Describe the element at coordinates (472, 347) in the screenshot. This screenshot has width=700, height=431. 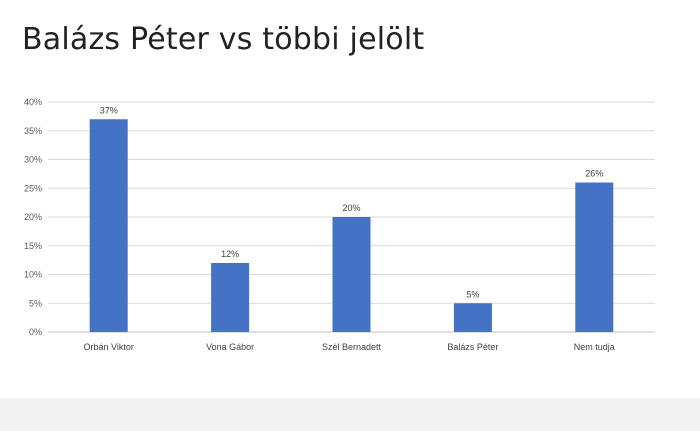
I see `category-label: Balázs Péter` at that location.